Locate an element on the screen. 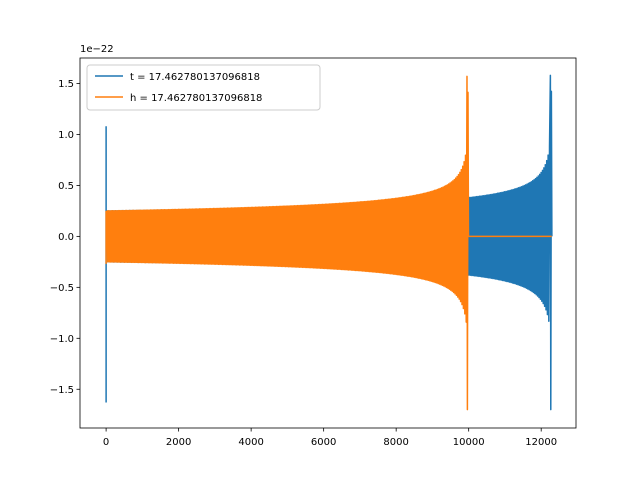  y-tick-label: 0.0 is located at coordinates (66, 237).